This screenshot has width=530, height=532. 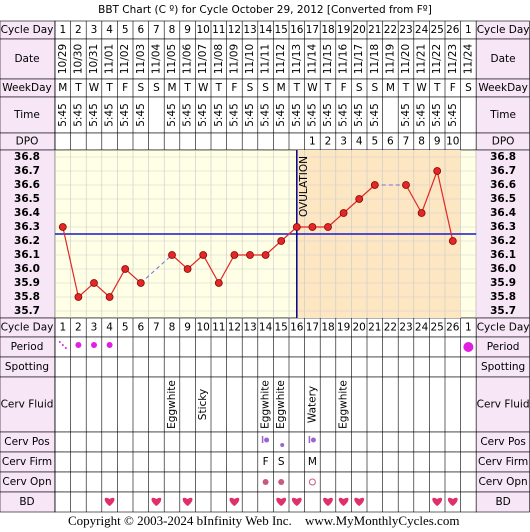 What do you see at coordinates (502, 482) in the screenshot?
I see `row-label-right: Cerv Opn` at bounding box center [502, 482].